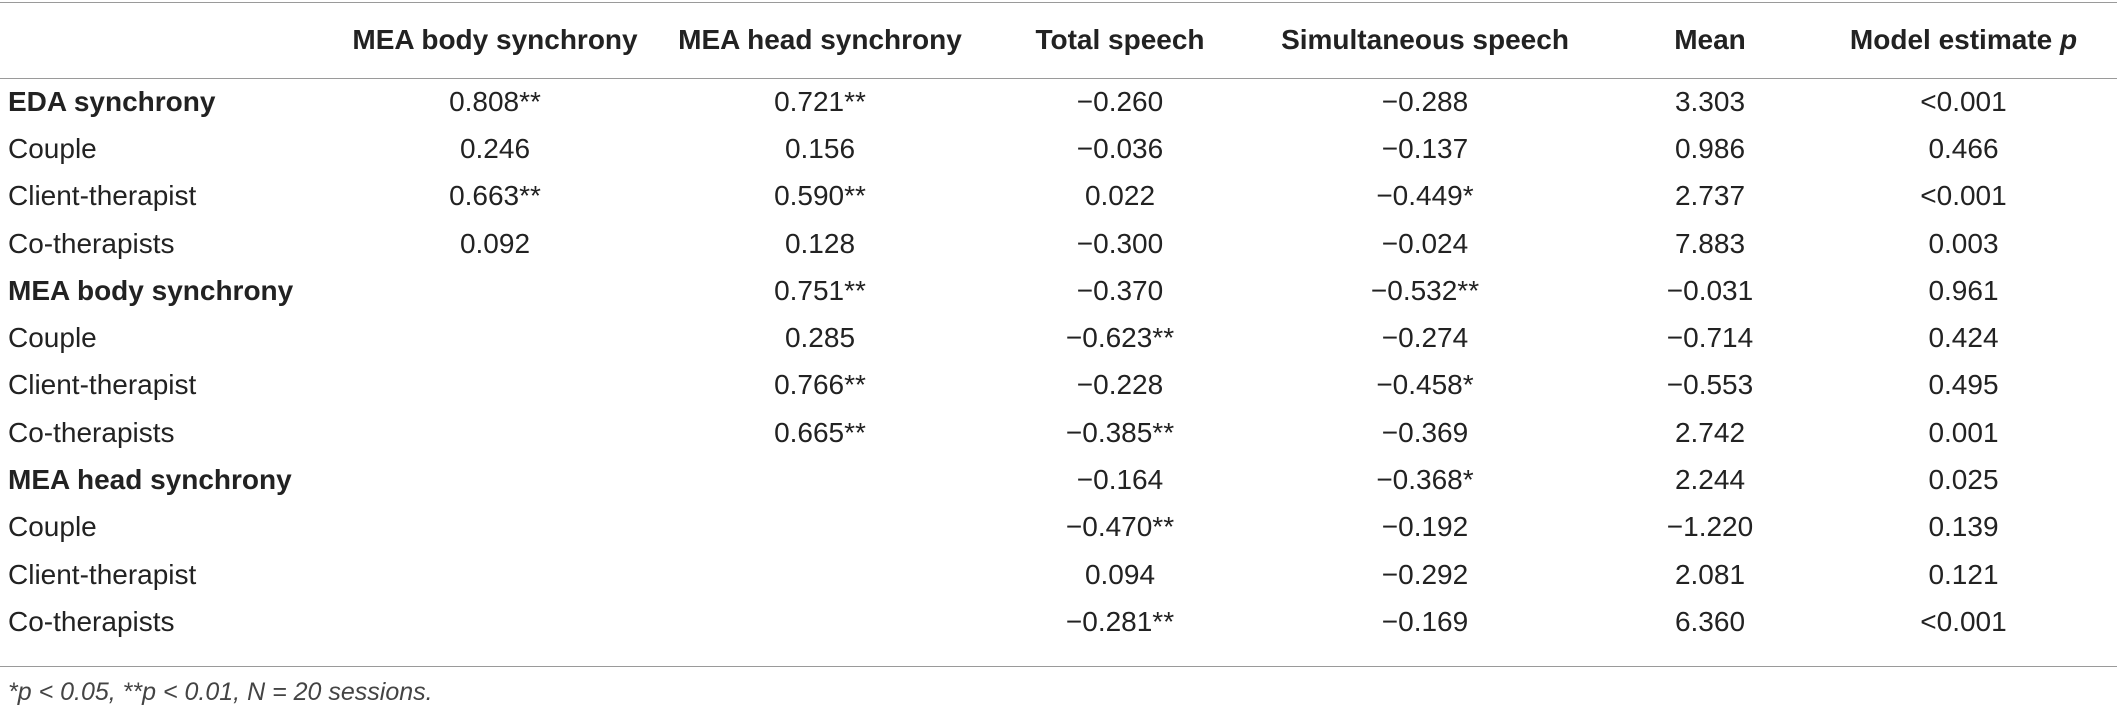 The height and width of the screenshot is (717, 2117). What do you see at coordinates (1425, 243) in the screenshot?
I see `table-cell: −0.024` at bounding box center [1425, 243].